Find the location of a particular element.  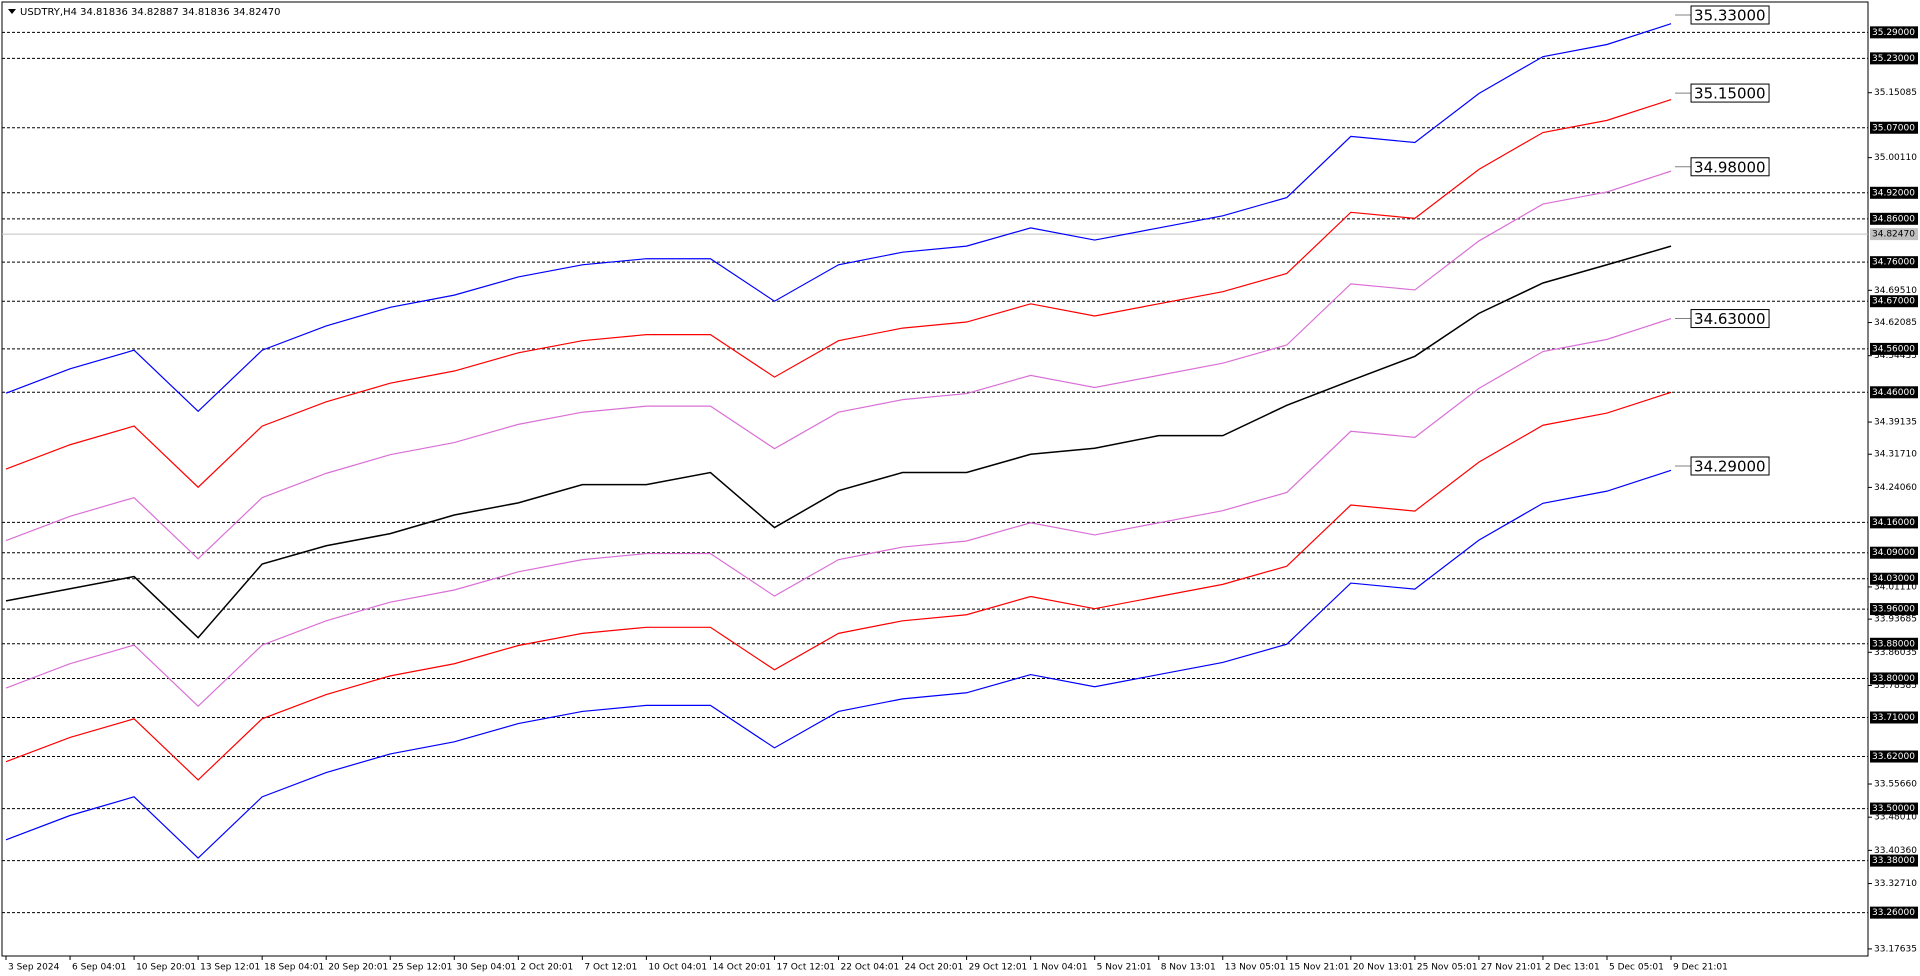

x-tick-label: 7 Oct 12:01 is located at coordinates (610, 968).